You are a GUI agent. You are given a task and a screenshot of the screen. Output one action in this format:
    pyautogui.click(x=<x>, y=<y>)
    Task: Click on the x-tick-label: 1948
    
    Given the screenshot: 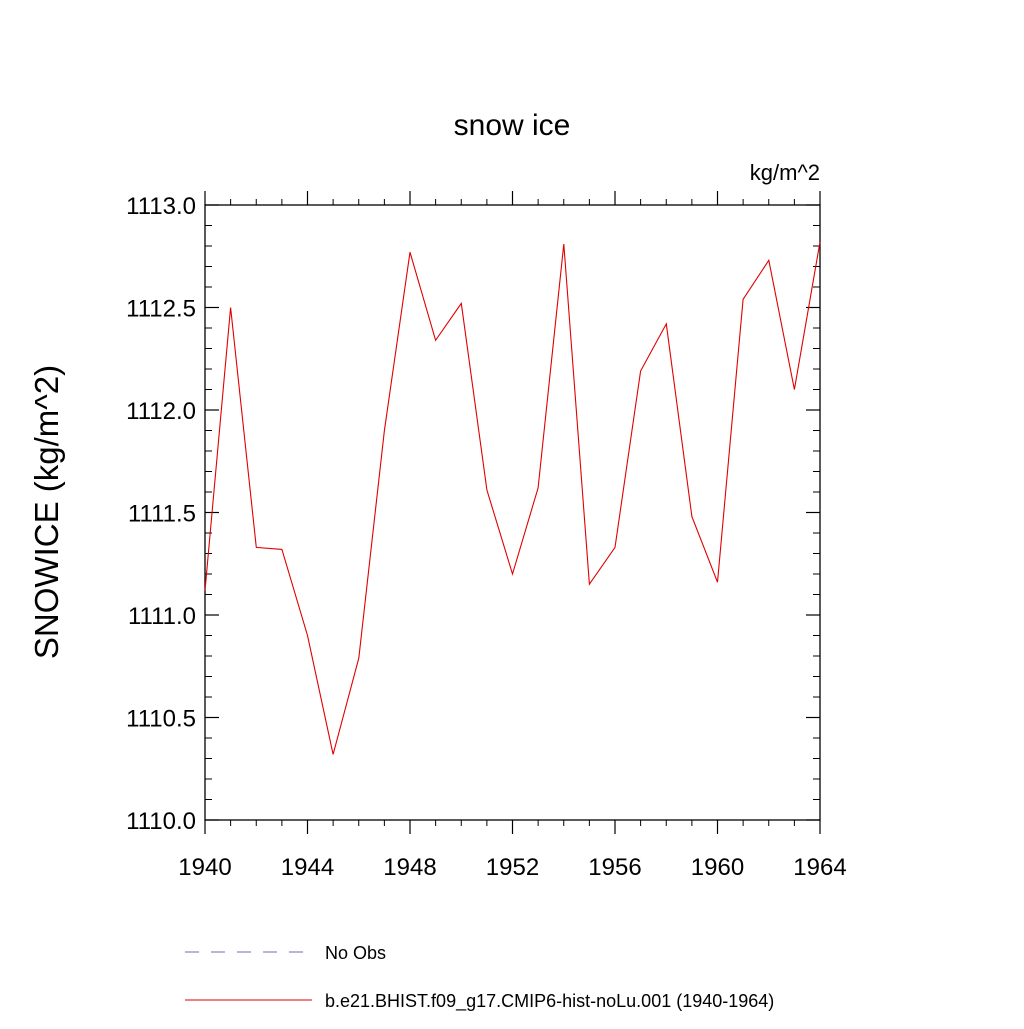 What is the action you would take?
    pyautogui.click(x=409, y=867)
    